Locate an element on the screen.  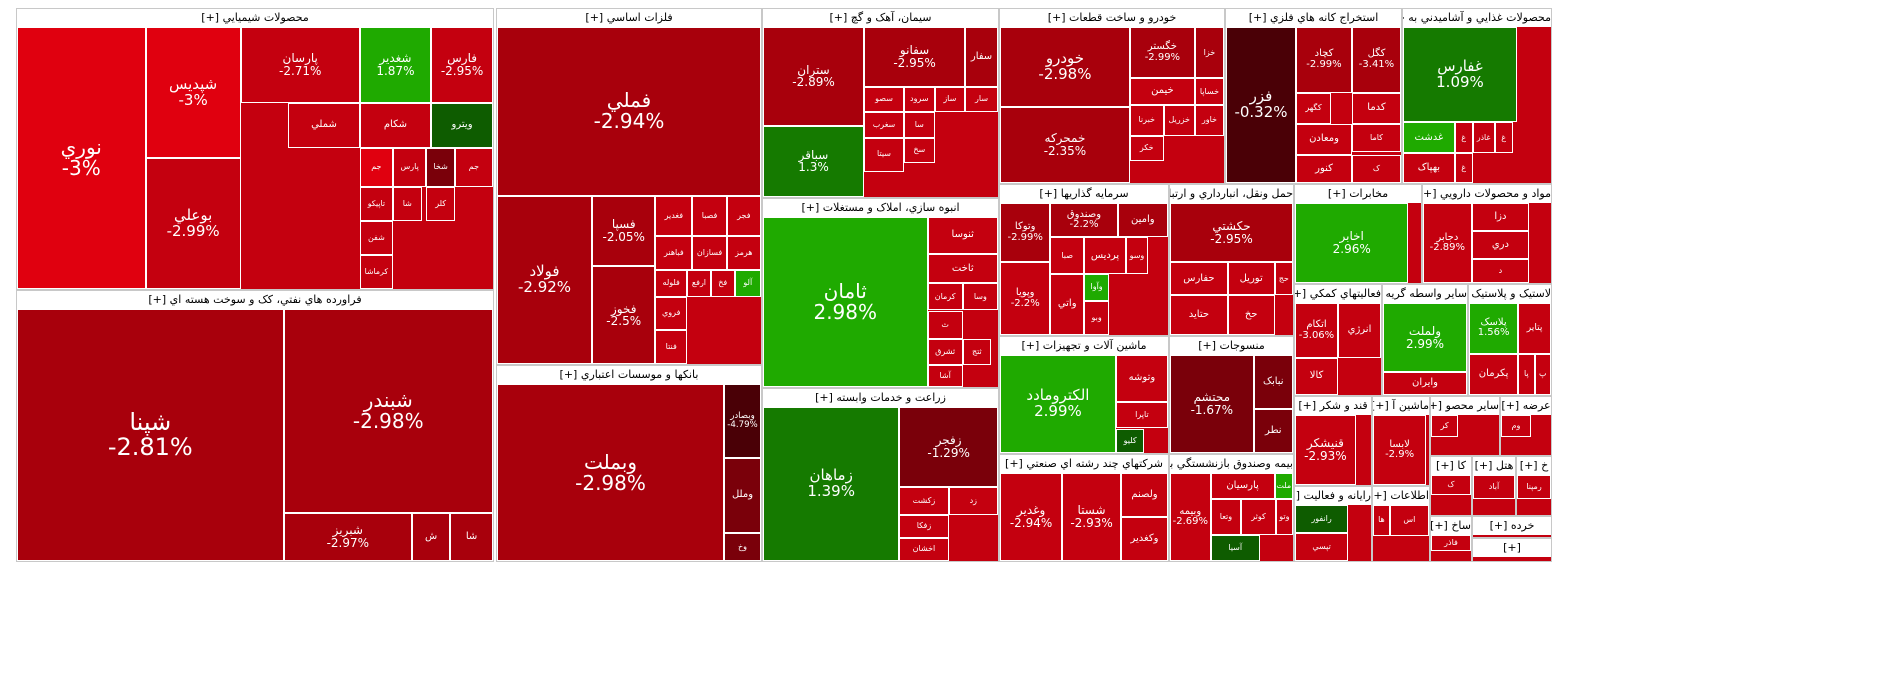
tile: ستران -2.89% is located at coordinates (814, 76).